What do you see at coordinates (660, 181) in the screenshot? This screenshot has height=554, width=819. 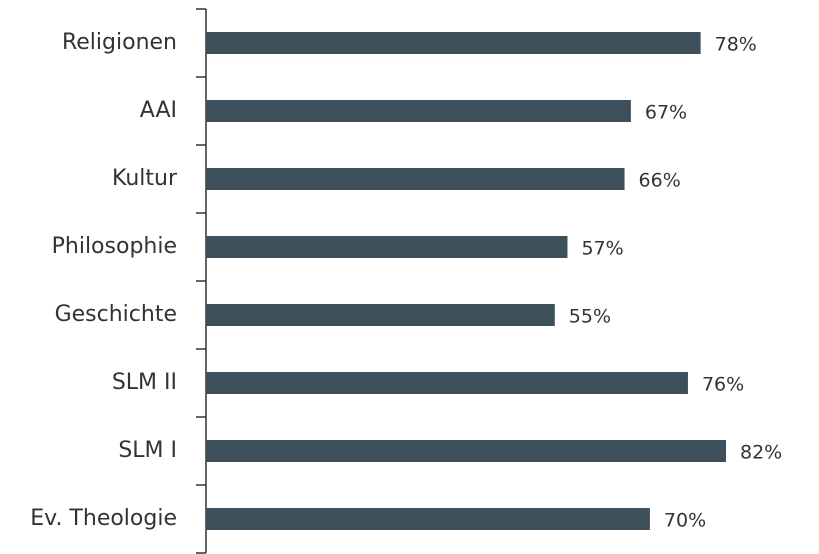 I see `value-label: 66%` at bounding box center [660, 181].